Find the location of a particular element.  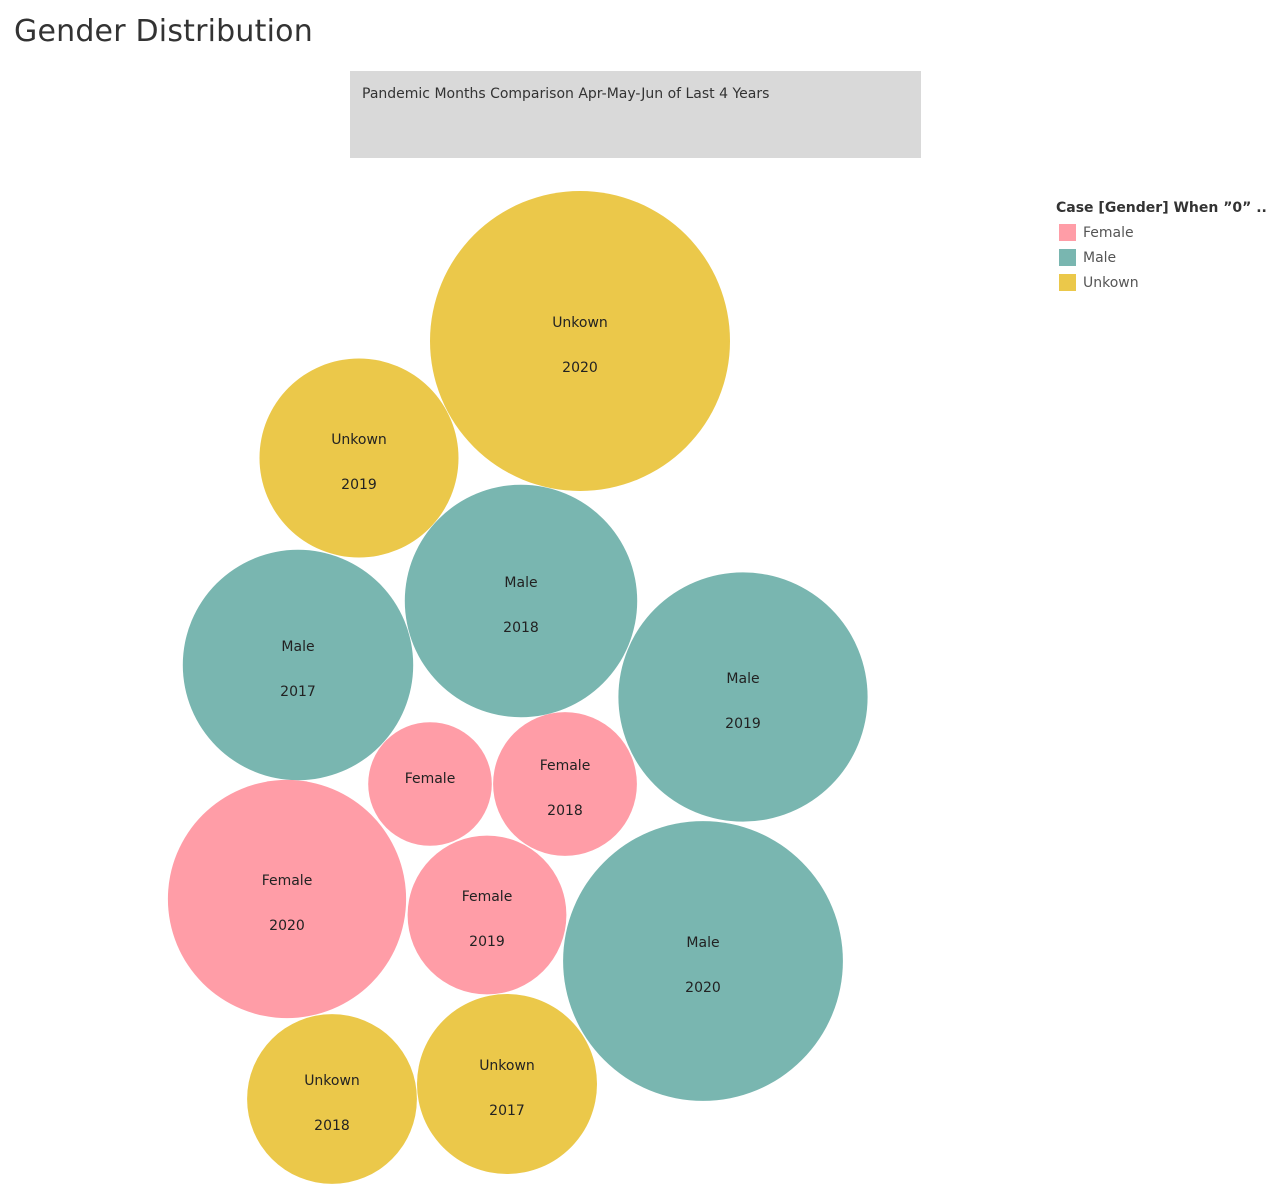

bubble-male-2017: Male 2017 is located at coordinates (298, 665).